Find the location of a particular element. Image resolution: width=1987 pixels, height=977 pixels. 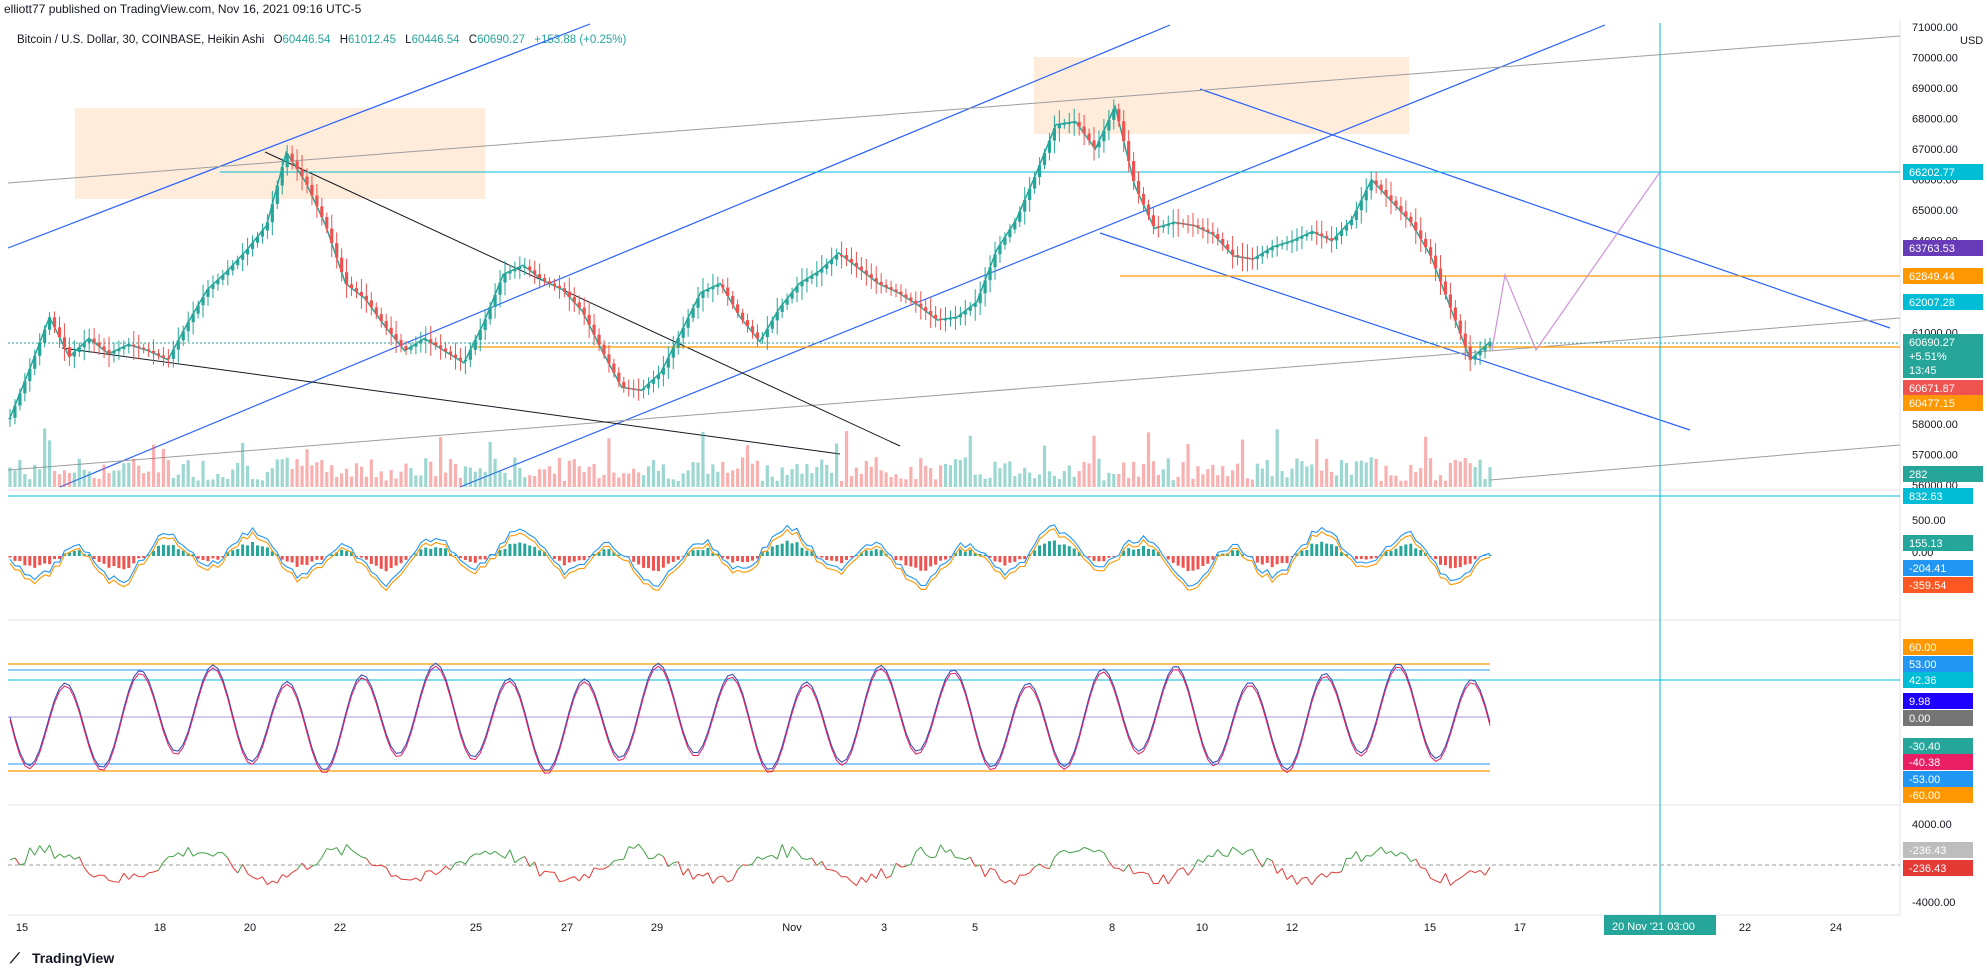

tradingview-logo: ⟋ TradingView is located at coordinates (62, 958).